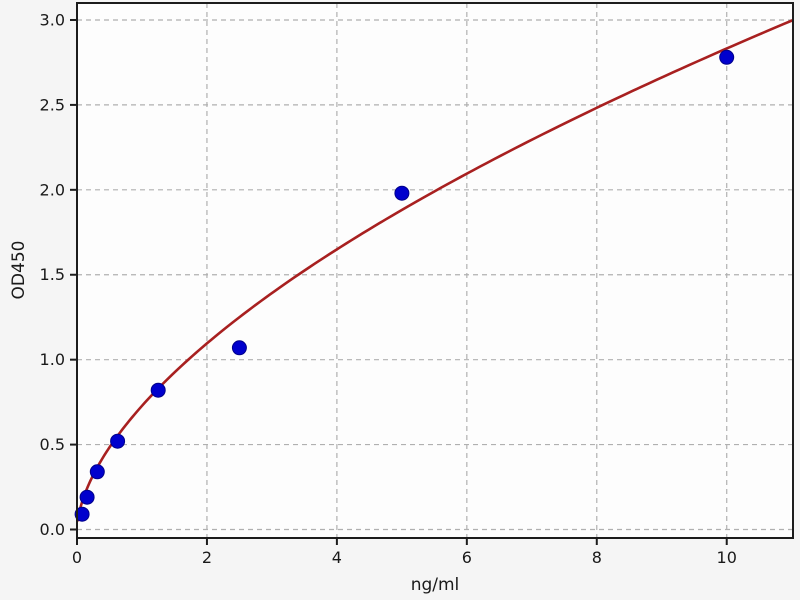 Image resolution: width=800 pixels, height=600 pixels. What do you see at coordinates (19, 270) in the screenshot?
I see `y-axis-label: OD450` at bounding box center [19, 270].